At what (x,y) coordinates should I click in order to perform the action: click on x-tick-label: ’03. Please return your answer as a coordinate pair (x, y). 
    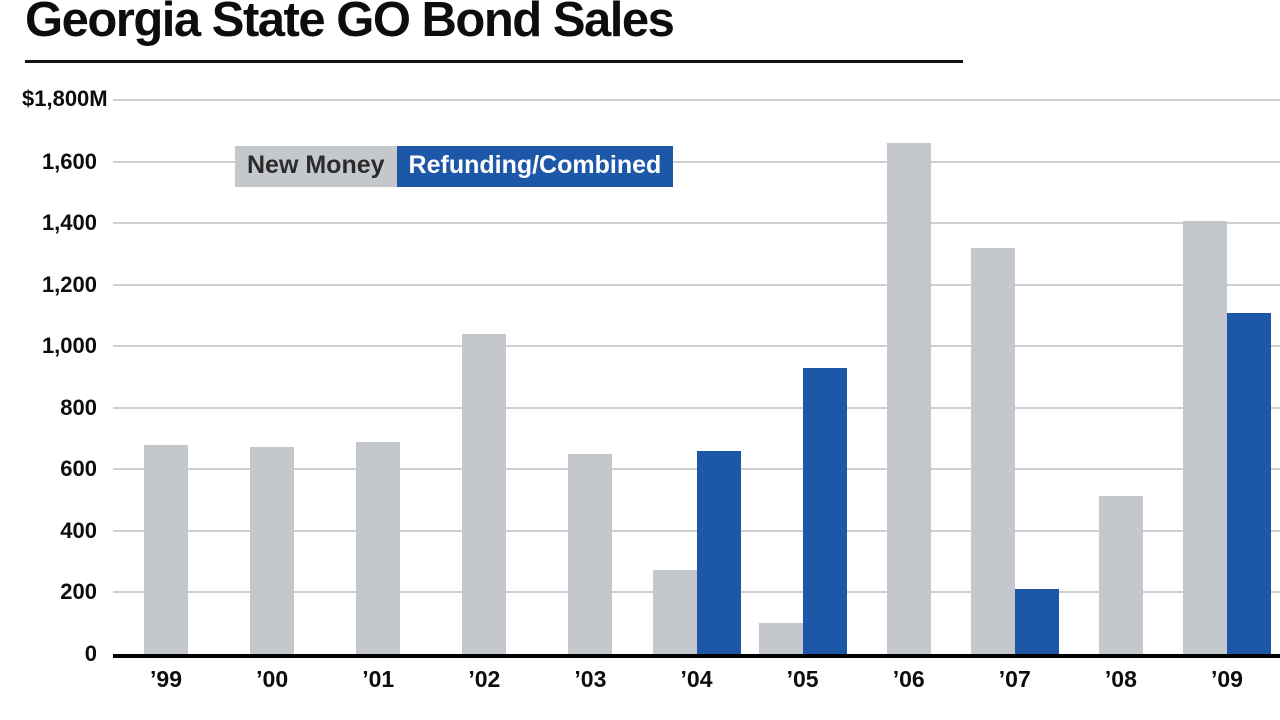
    Looking at the image, I should click on (590, 679).